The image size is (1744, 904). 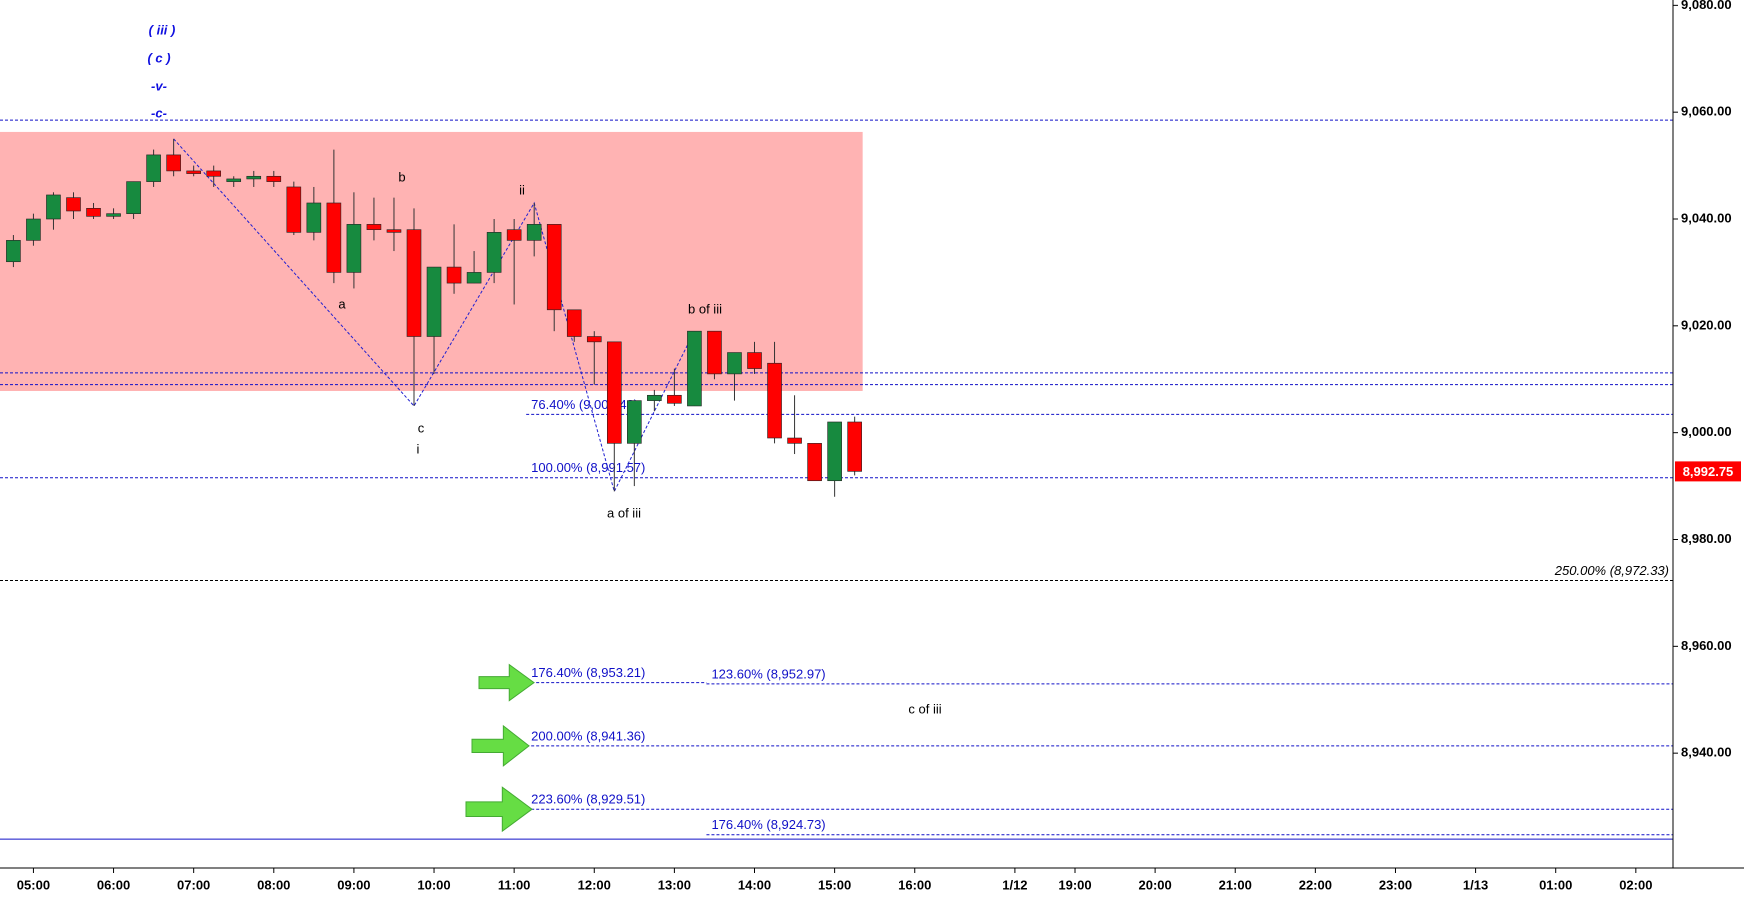 What do you see at coordinates (588, 735) in the screenshot?
I see `level-label: 200.00% (8,941.36)` at bounding box center [588, 735].